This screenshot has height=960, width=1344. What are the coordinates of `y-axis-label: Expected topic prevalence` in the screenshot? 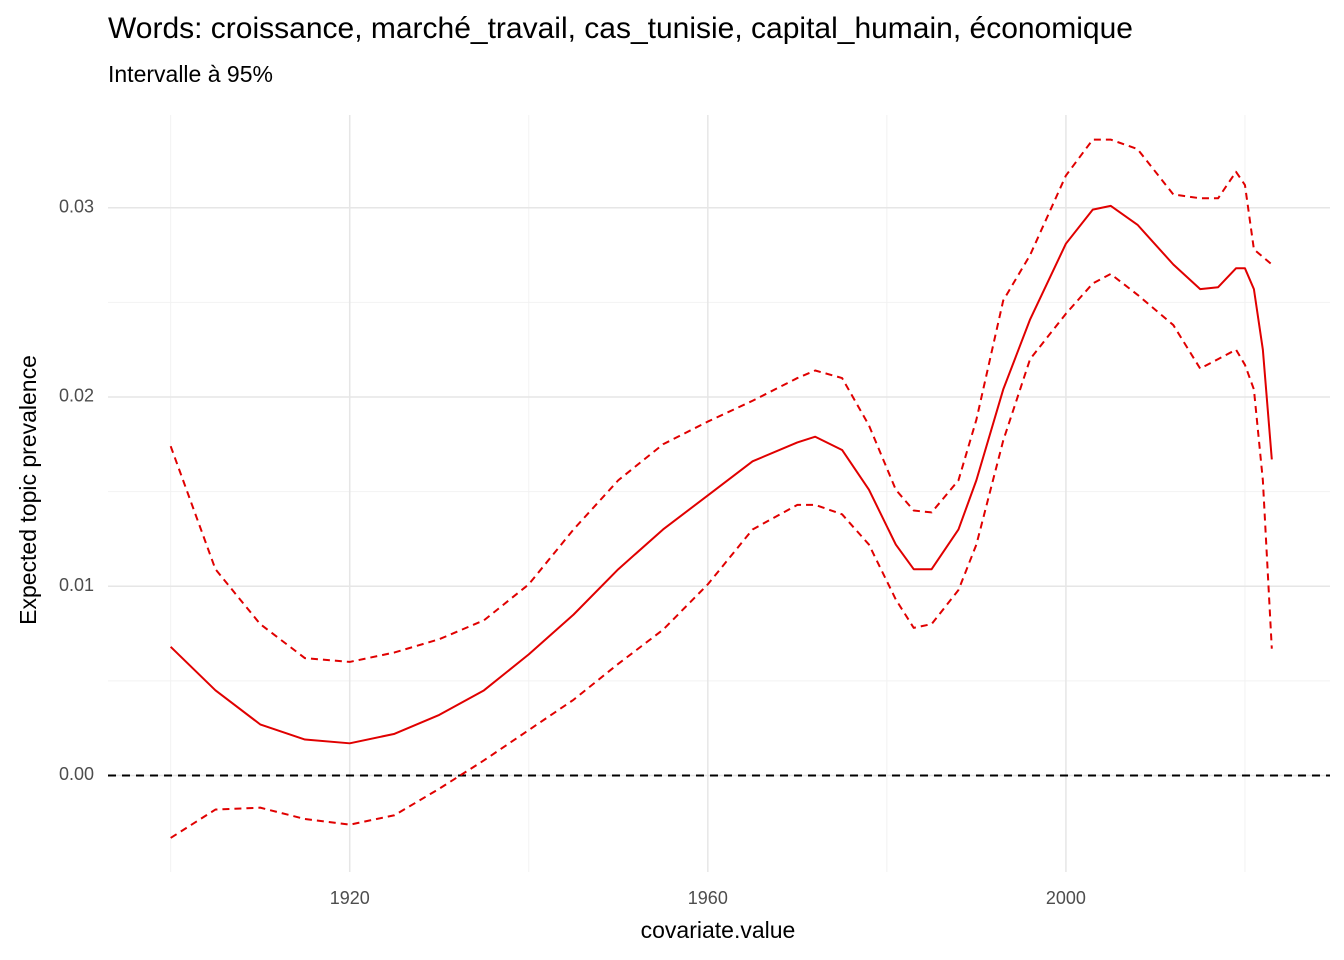 It's located at (28, 490).